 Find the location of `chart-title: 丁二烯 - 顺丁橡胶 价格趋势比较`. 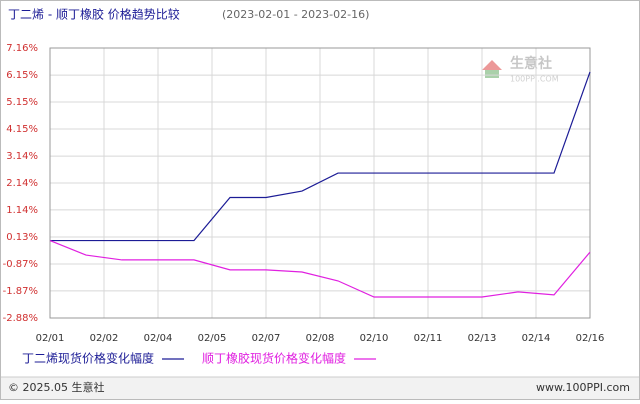

chart-title: 丁二烯 - 顺丁橡胶 价格趋势比较 is located at coordinates (94, 14).